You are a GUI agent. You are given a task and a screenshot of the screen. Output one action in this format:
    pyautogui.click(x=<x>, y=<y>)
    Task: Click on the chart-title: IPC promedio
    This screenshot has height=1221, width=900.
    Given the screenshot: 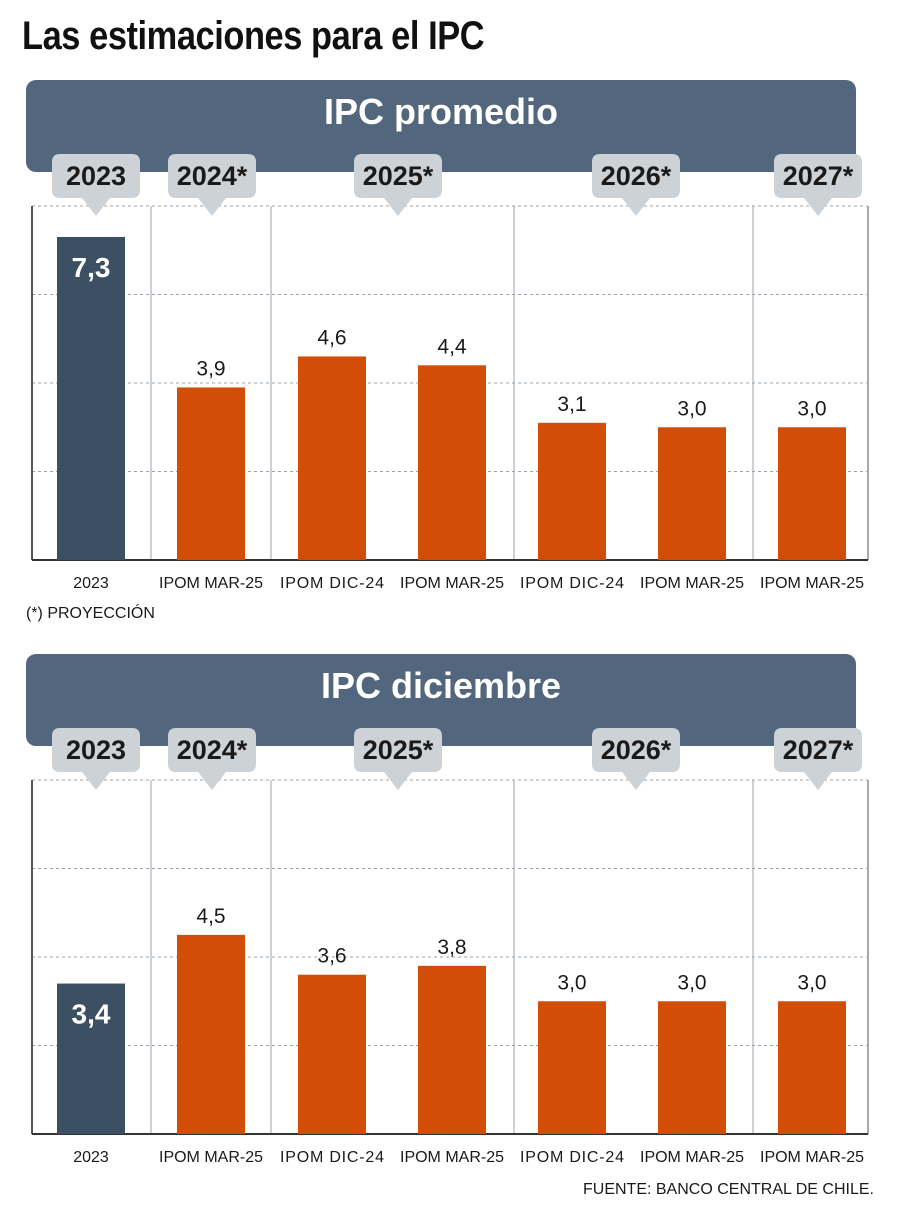 What is the action you would take?
    pyautogui.click(x=441, y=111)
    